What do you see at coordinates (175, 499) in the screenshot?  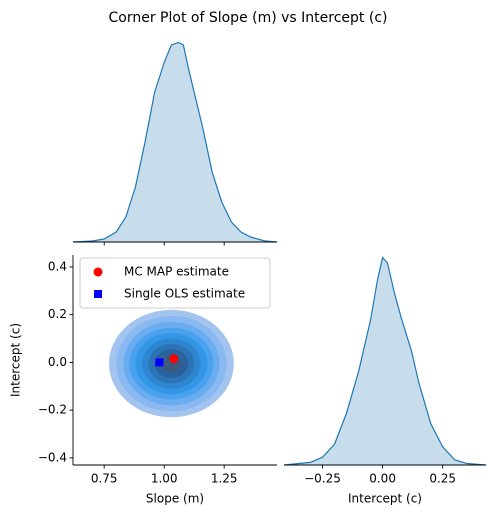 I see `x-axis-label: Slope (m)` at bounding box center [175, 499].